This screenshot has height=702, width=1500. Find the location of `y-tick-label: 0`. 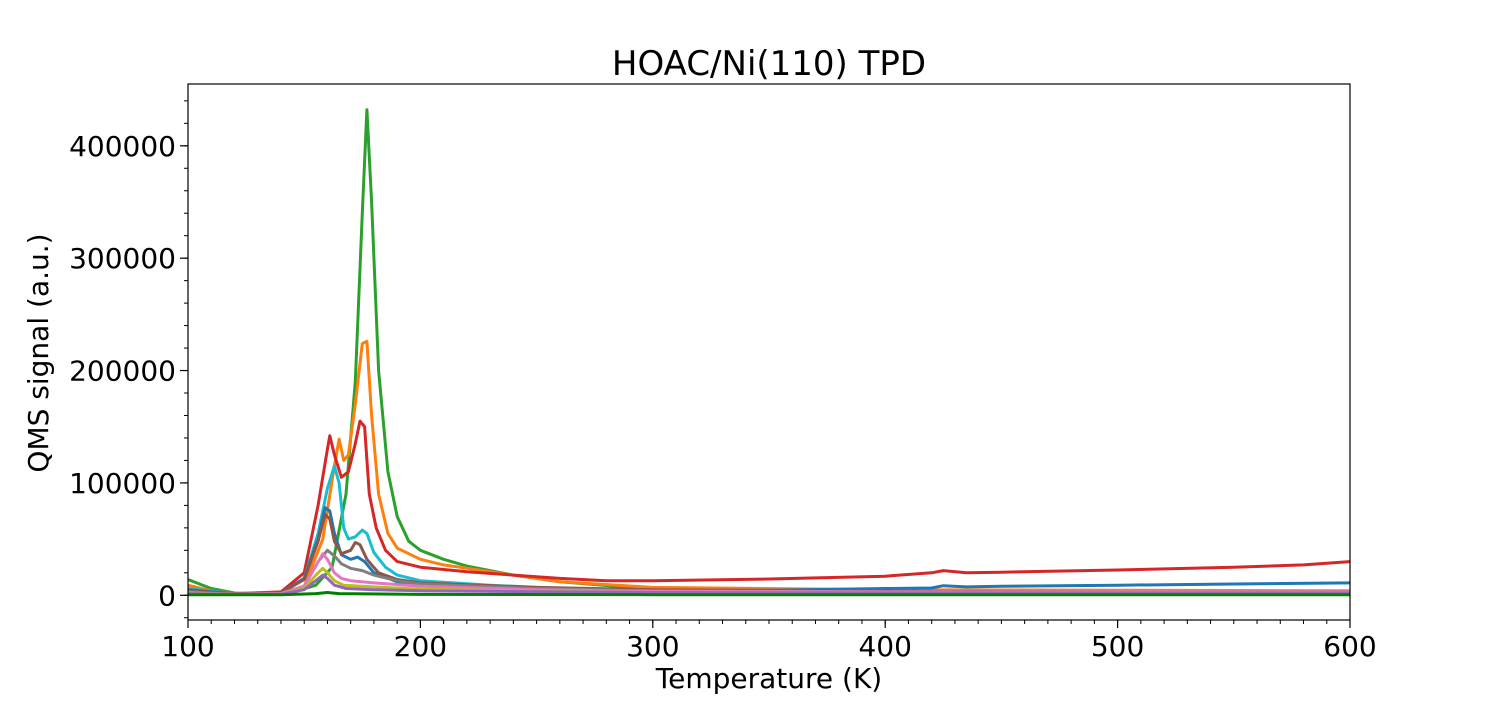

y-tick-label: 0 is located at coordinates (167, 595).